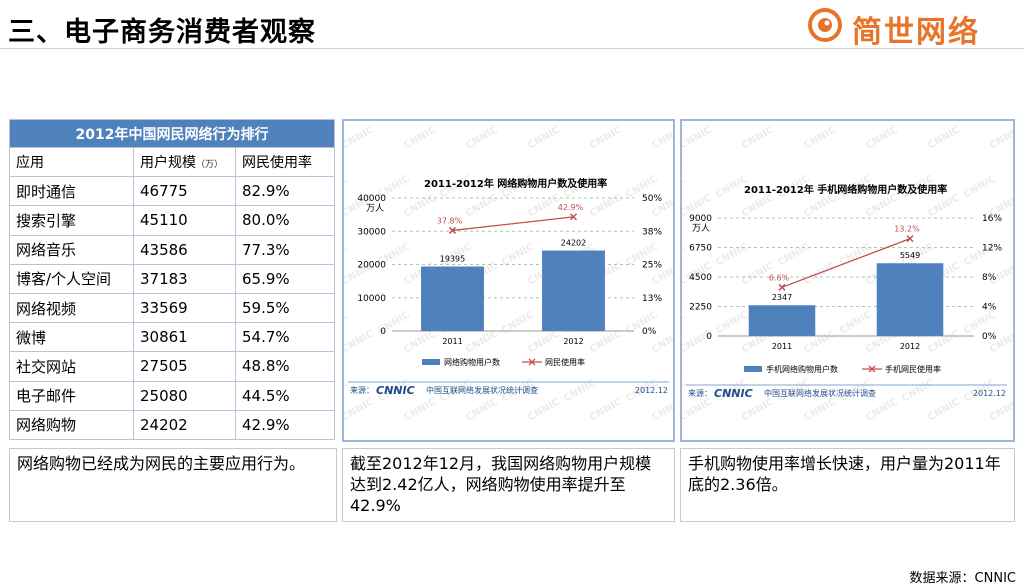 The image size is (1024, 588). What do you see at coordinates (285, 278) in the screenshot?
I see `cell-rate: 65.9%` at bounding box center [285, 278].